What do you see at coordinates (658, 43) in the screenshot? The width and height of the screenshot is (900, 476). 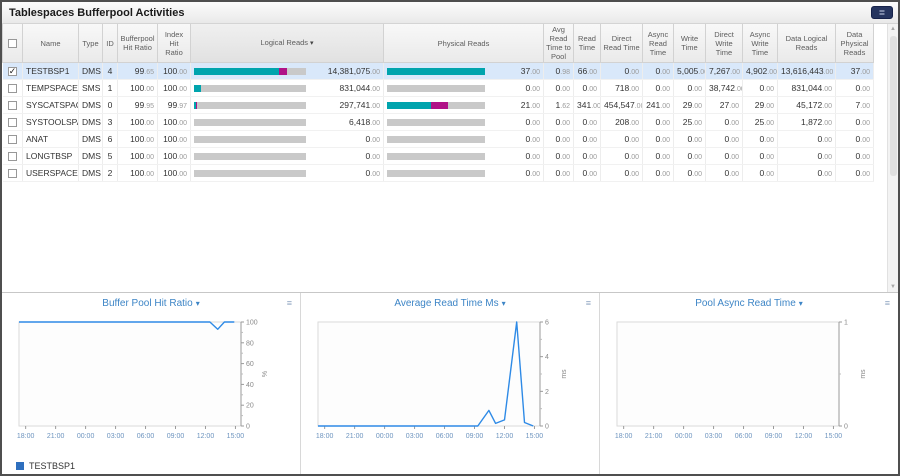 I see `column-header-async_read_time: Async Read Time` at bounding box center [658, 43].